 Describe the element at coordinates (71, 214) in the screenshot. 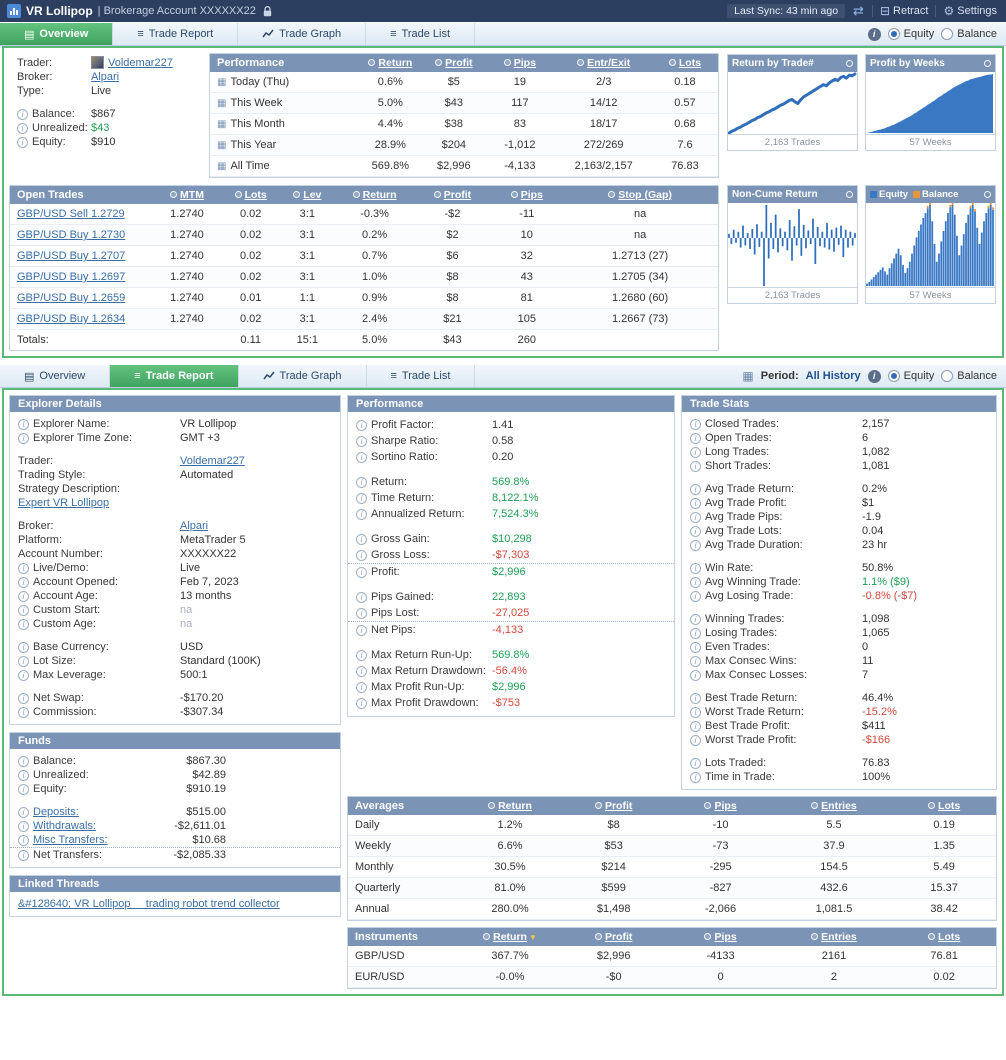

I see `row-link: GBP/USD Sell 1.2729` at that location.